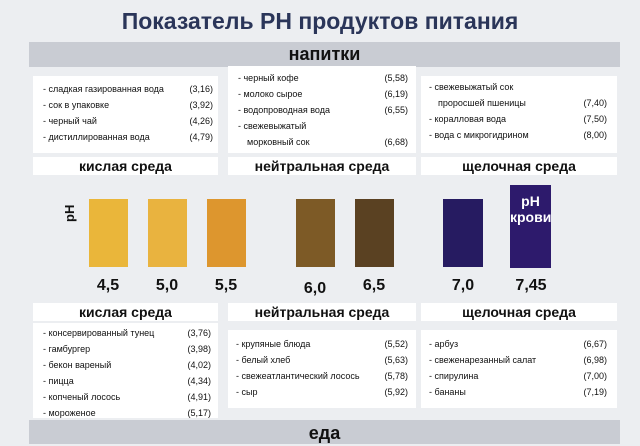 The width and height of the screenshot is (640, 446). What do you see at coordinates (595, 392) in the screenshot?
I see `item-ph-value: (7,19)` at bounding box center [595, 392].